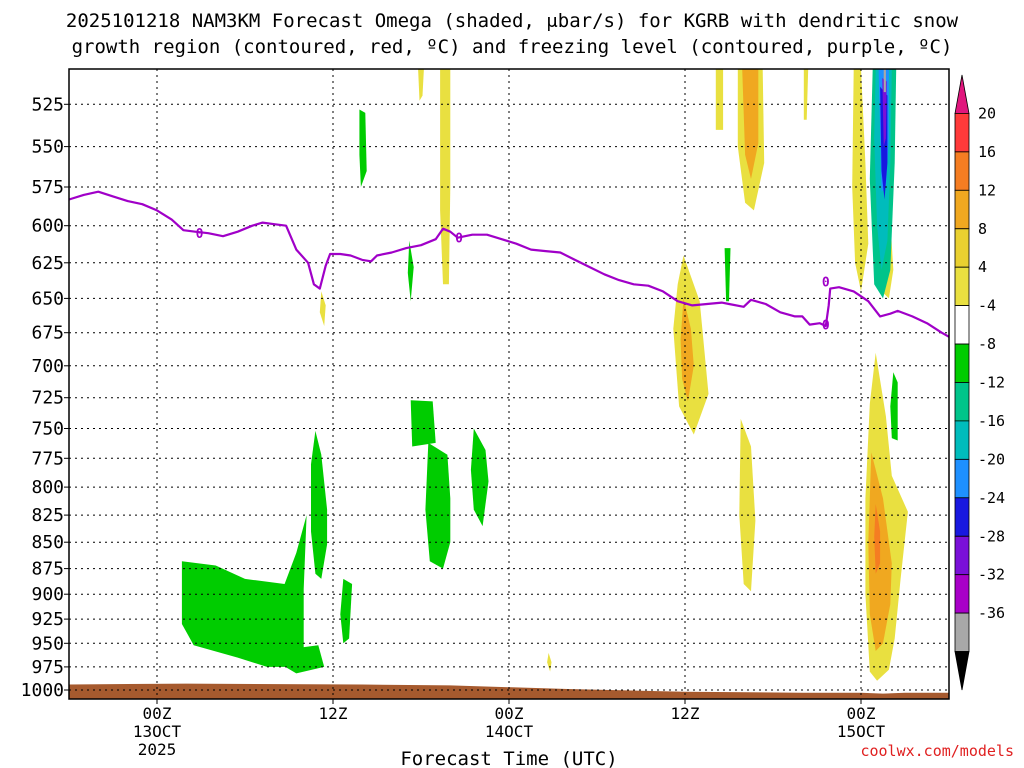 Image resolution: width=1024 pixels, height=768 pixels. I want to click on credit-text: coolwx.com/models, so click(937, 751).